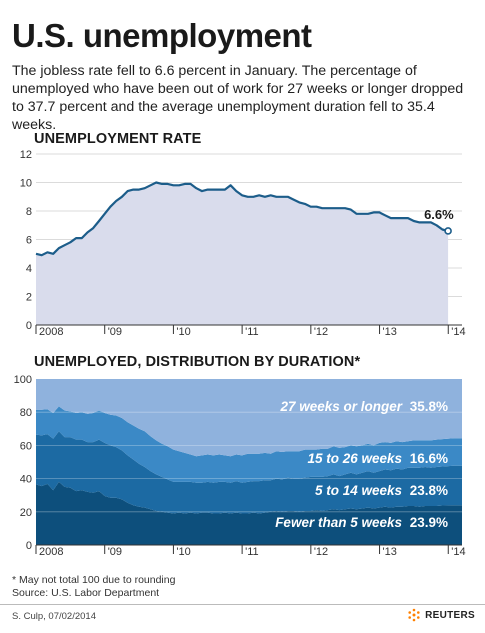 The height and width of the screenshot is (633, 485). What do you see at coordinates (359, 490) in the screenshot?
I see `band-label: 5 to 14 weeks` at bounding box center [359, 490].